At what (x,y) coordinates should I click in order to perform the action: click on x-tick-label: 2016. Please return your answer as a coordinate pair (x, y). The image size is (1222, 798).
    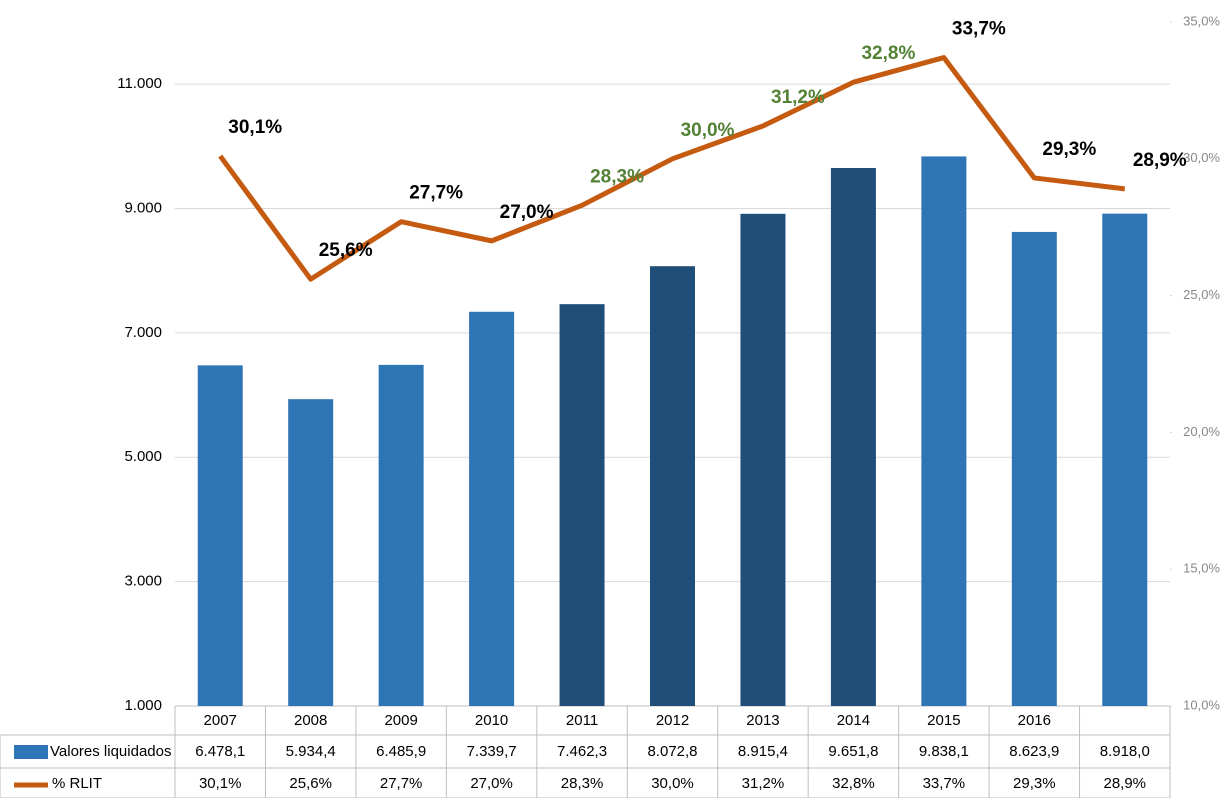
    Looking at the image, I should click on (1034, 720).